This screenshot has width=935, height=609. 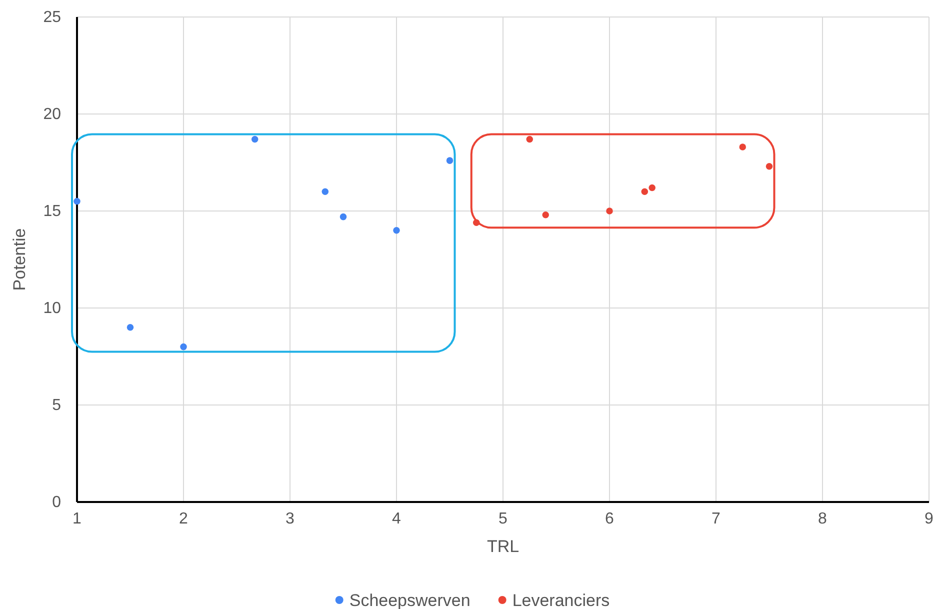 What do you see at coordinates (52, 17) in the screenshot?
I see `y-tick-label: 25` at bounding box center [52, 17].